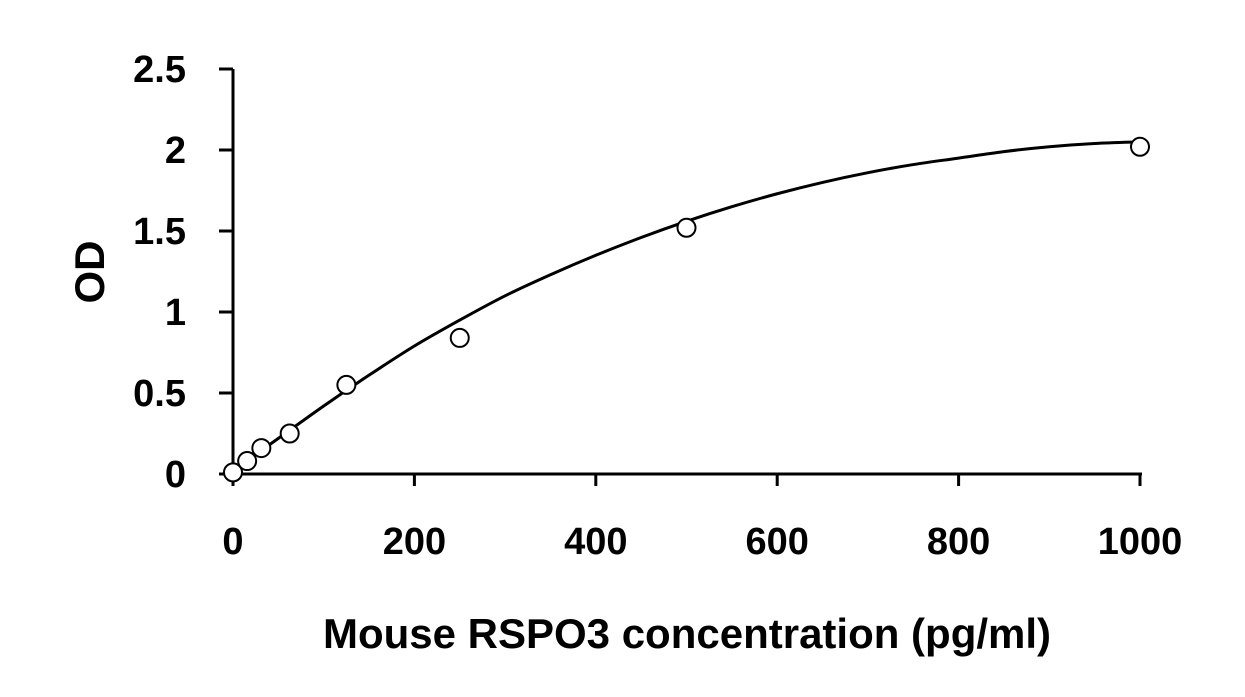  I want to click on x-tick-label: 0, so click(232, 542).